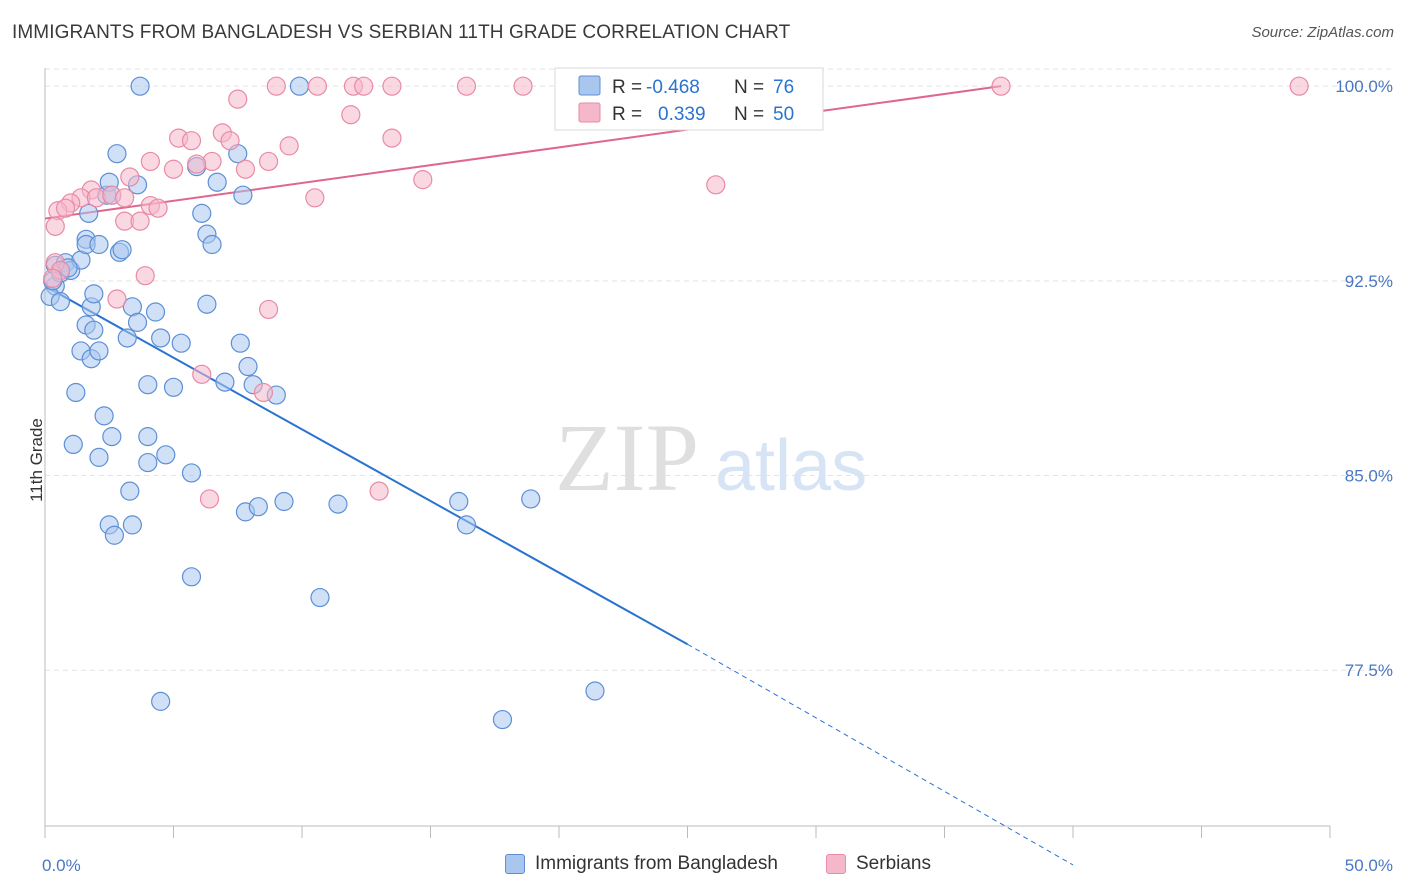 The image size is (1406, 892). Describe the element at coordinates (641, 864) in the screenshot. I see `legend-item-bangladesh: Immigrants from Bangladesh` at that location.